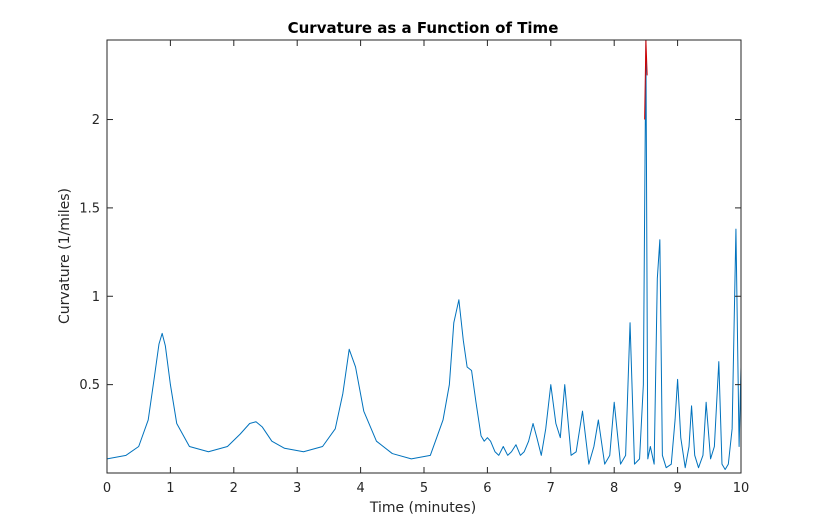  Describe the element at coordinates (422, 508) in the screenshot. I see `x-axis-label: Time (minutes)` at that location.